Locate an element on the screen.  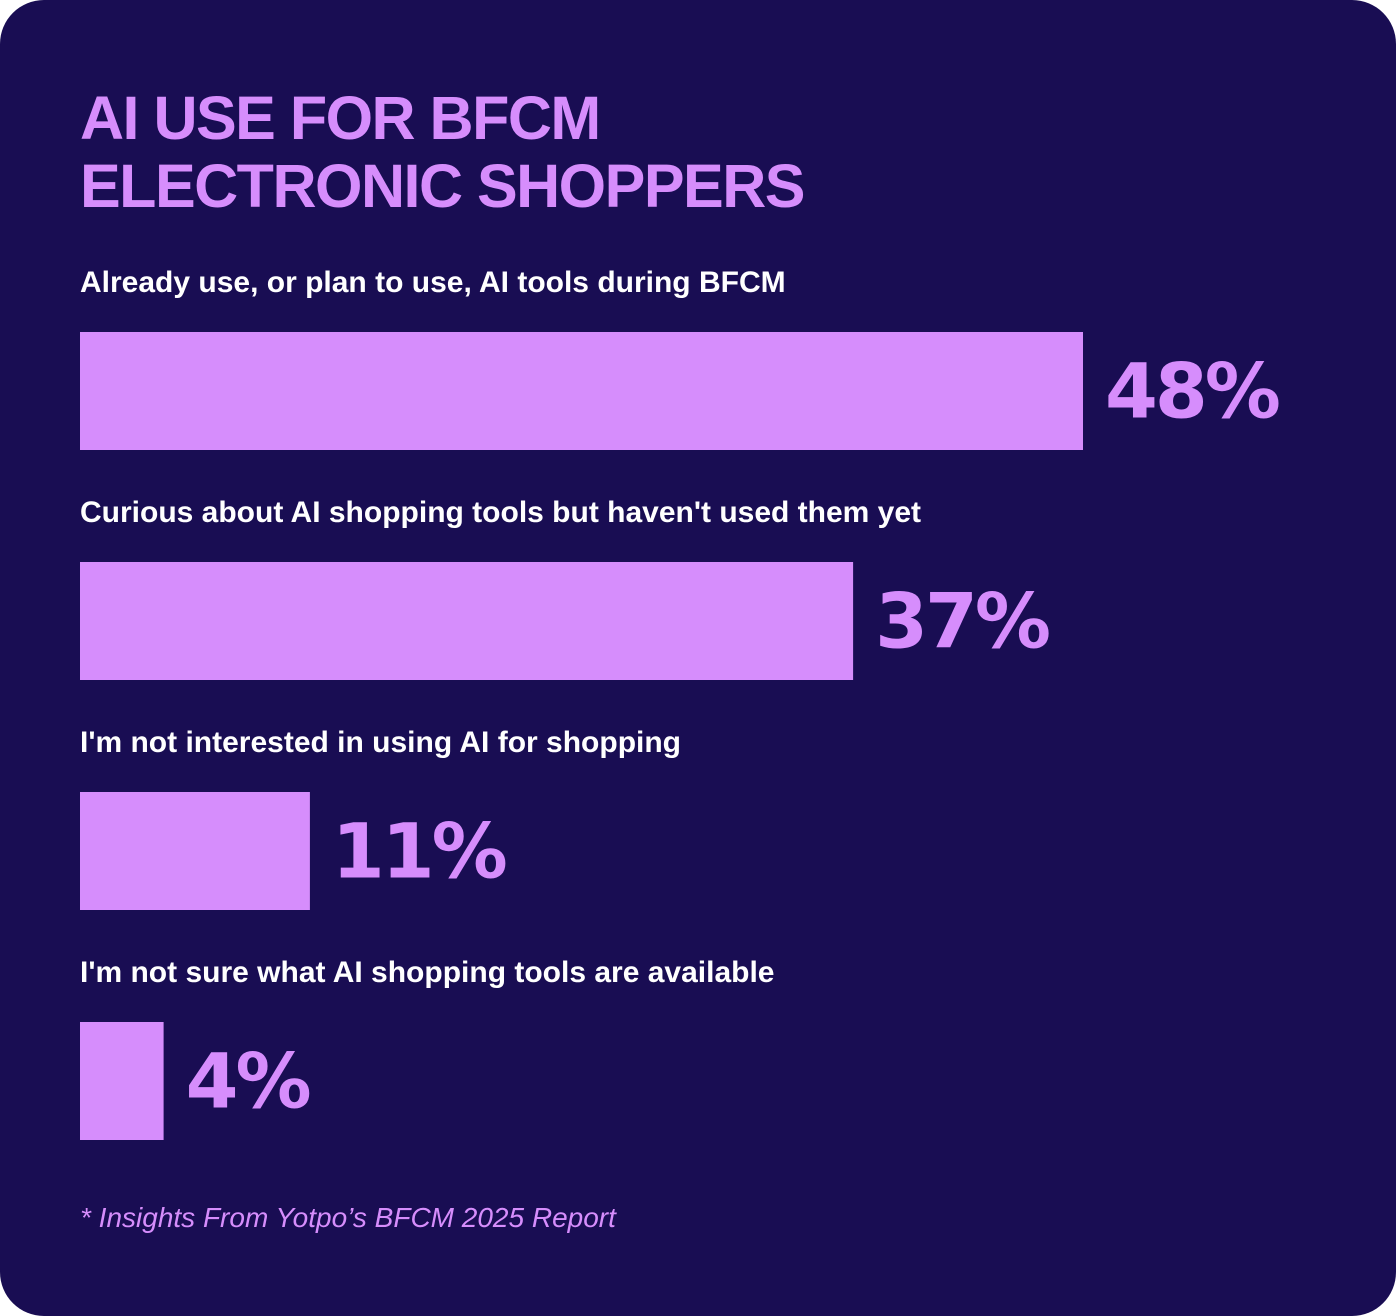
chart-title: AI USE FOR BFCM ELECTRONIC SHOPPERS is located at coordinates (442, 152).